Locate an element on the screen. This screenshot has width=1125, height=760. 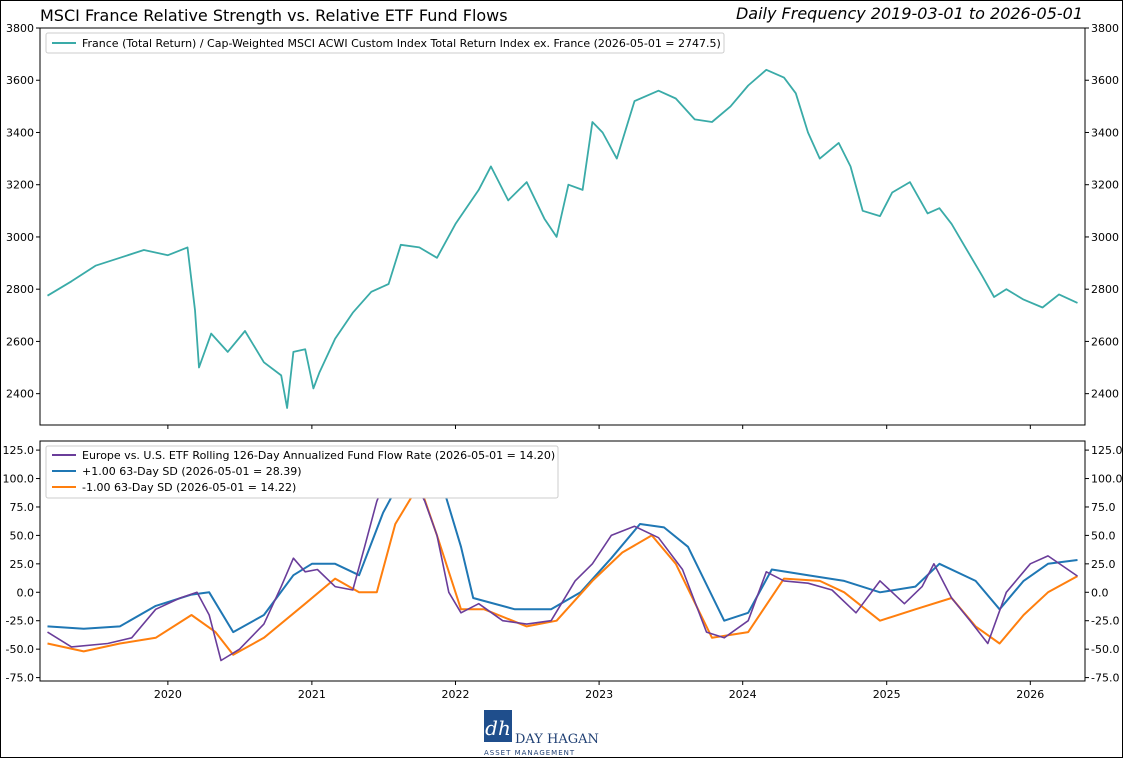
top-y-label-left-1: 2600 is located at coordinates (20, 341).